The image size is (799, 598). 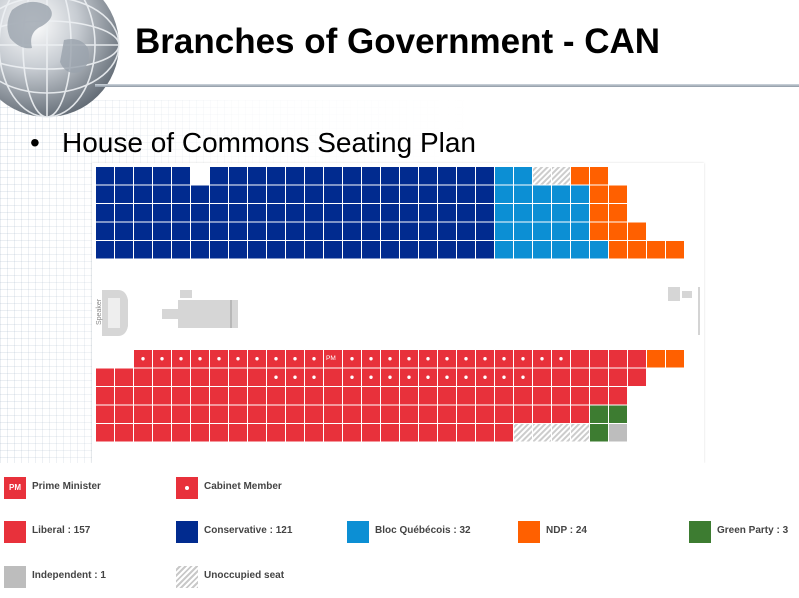 I want to click on legend-label-ndp: NDP : 24, so click(x=566, y=530).